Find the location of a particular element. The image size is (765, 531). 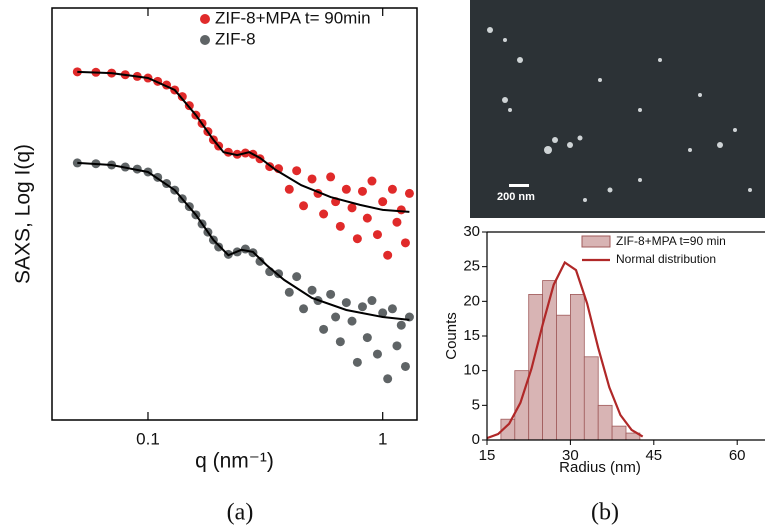

y-tick-label: 30 is located at coordinates (471, 231).